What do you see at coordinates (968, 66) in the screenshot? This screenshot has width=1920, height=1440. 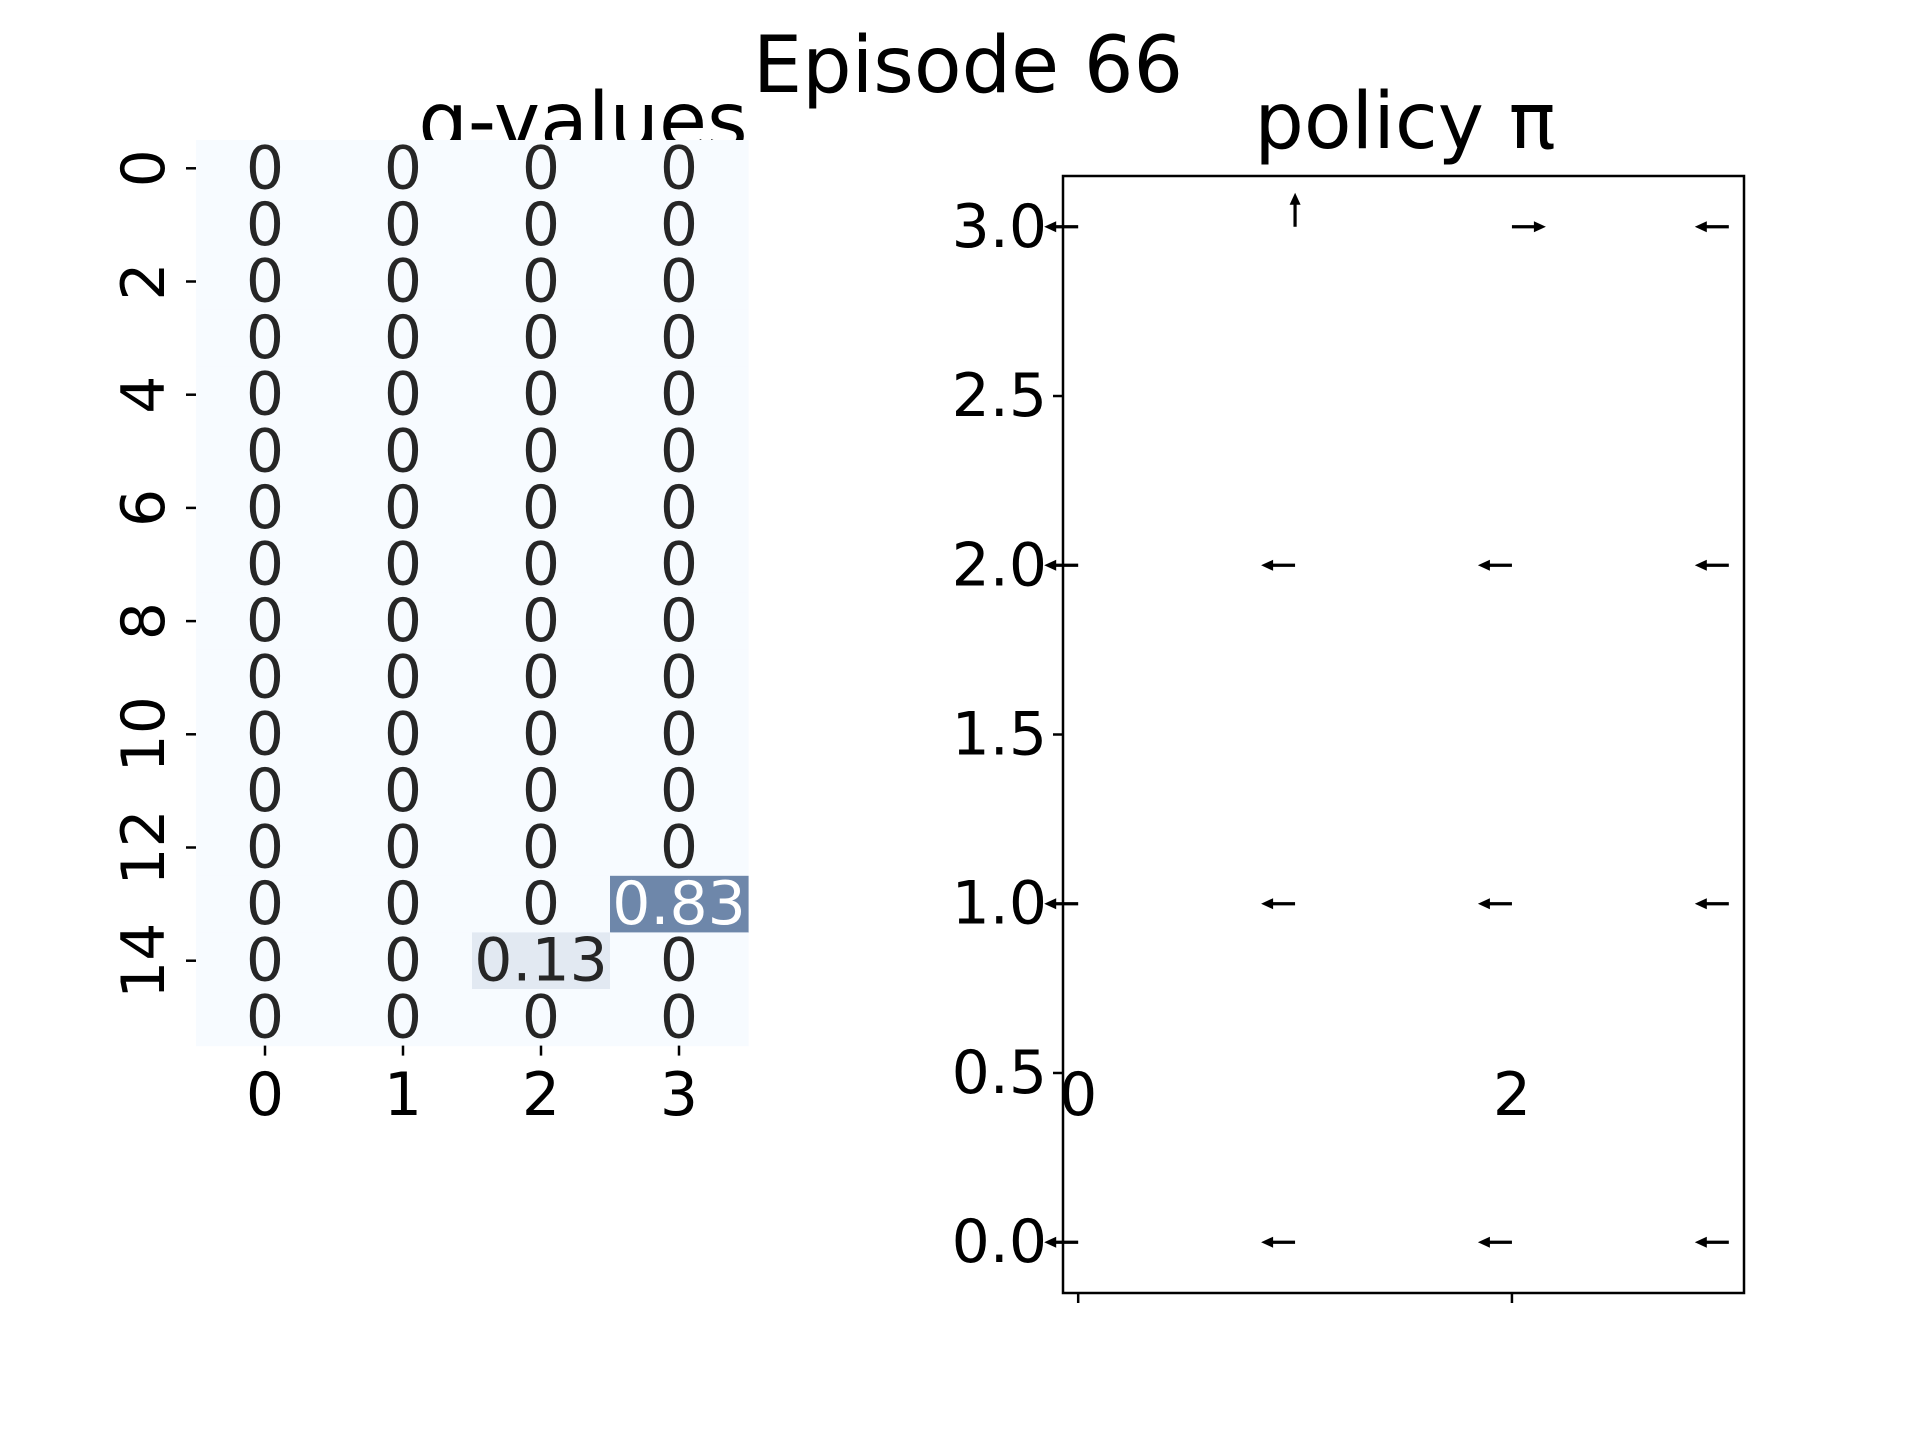 I see `figure-suptitle: Episode 66` at bounding box center [968, 66].